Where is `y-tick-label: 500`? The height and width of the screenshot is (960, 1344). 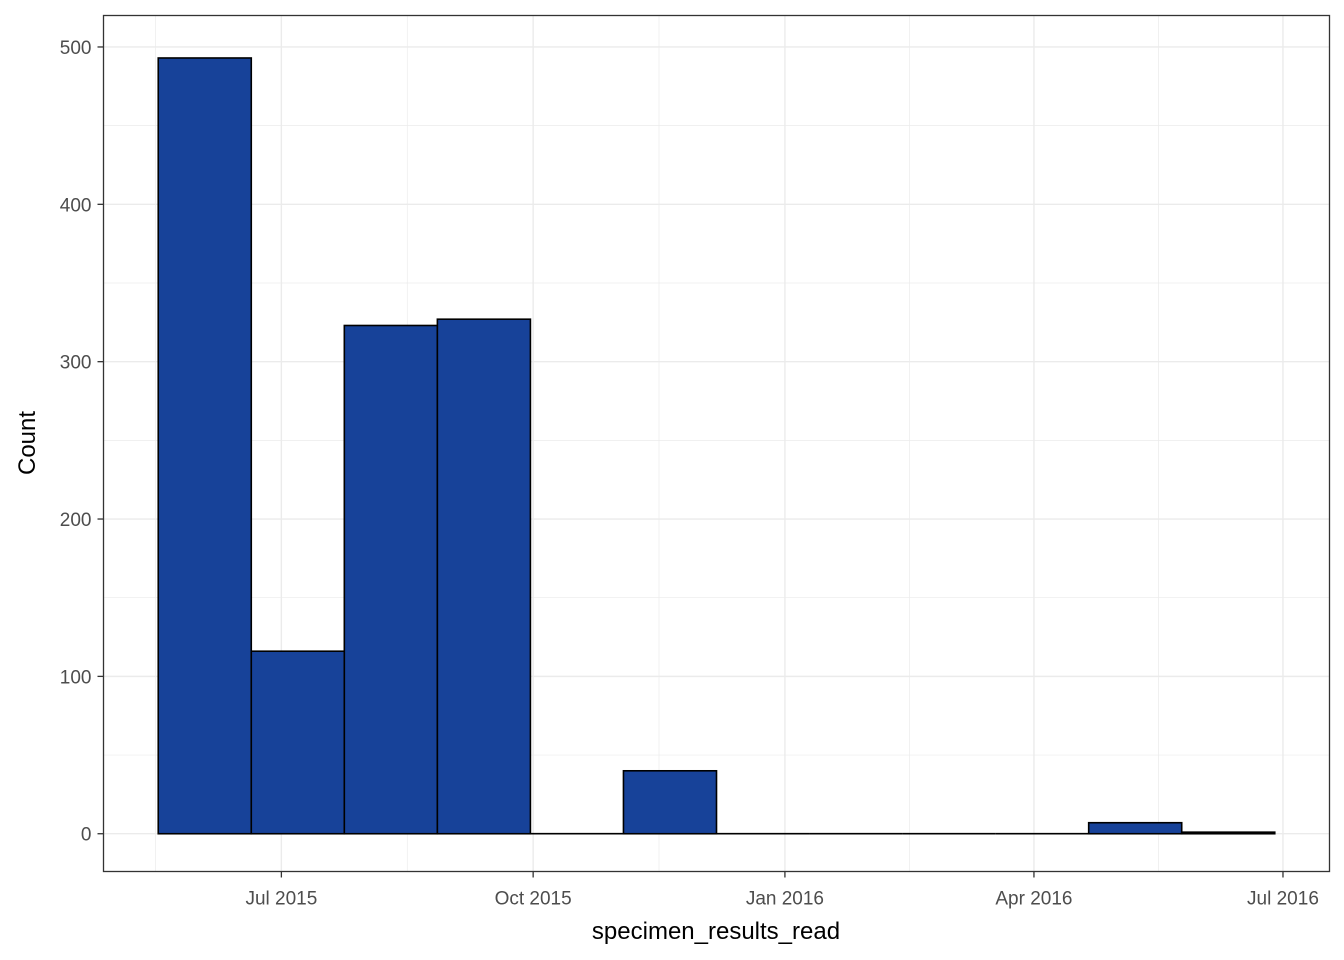
y-tick-label: 500 is located at coordinates (76, 48).